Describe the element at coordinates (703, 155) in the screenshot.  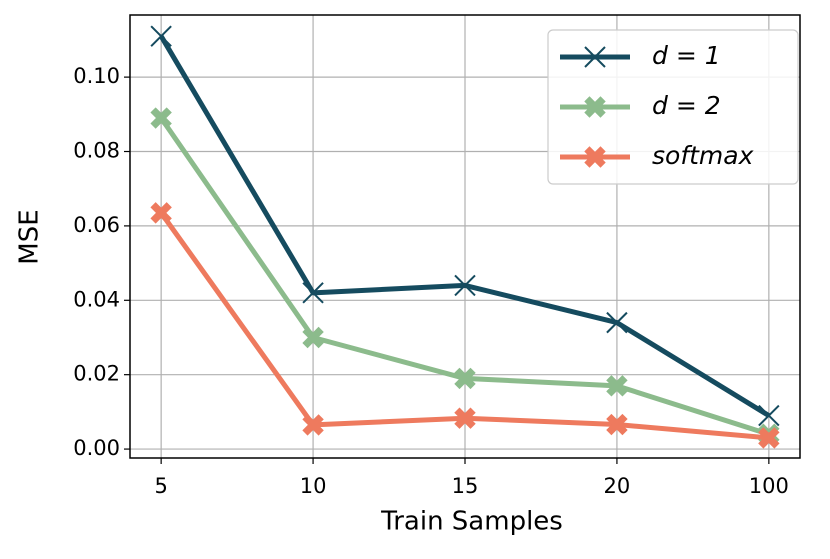
I see `legend-label: softmax` at that location.